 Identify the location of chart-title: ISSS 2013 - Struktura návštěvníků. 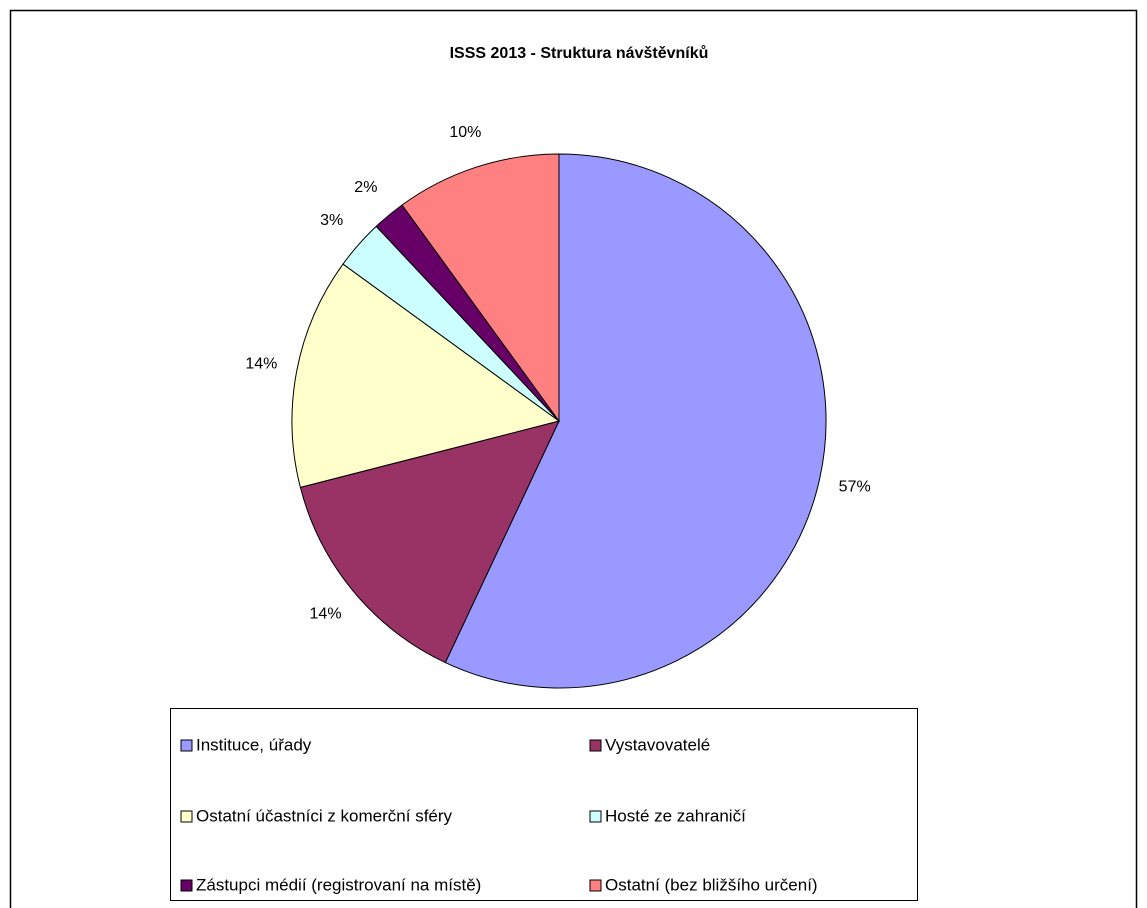
(579, 53).